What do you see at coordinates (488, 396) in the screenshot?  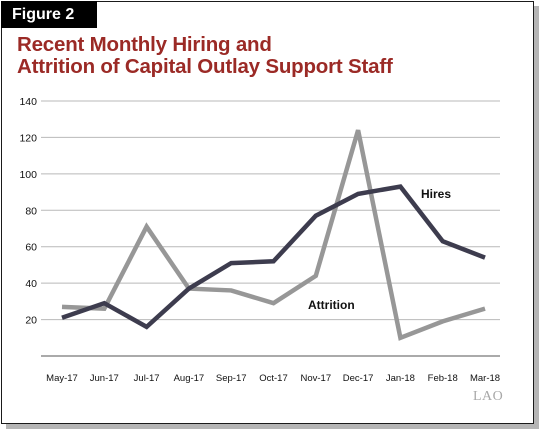 I see `lao-logo: LAO` at bounding box center [488, 396].